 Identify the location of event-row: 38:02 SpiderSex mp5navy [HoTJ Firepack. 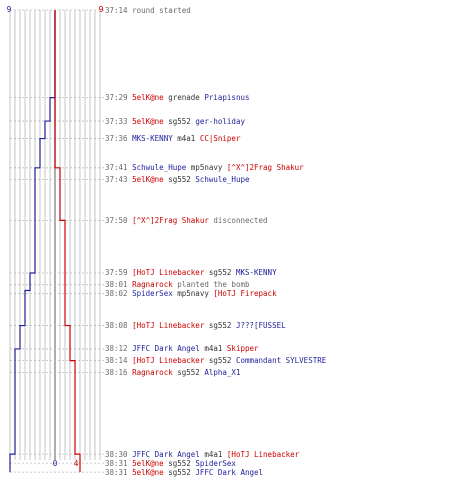
(191, 293).